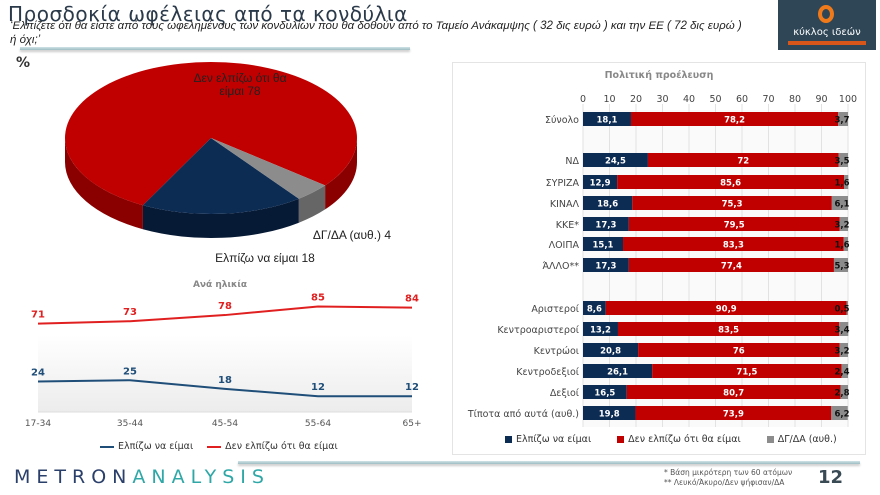 The height and width of the screenshot is (495, 880). I want to click on logo-text: κύκλος ιδεών, so click(827, 32).